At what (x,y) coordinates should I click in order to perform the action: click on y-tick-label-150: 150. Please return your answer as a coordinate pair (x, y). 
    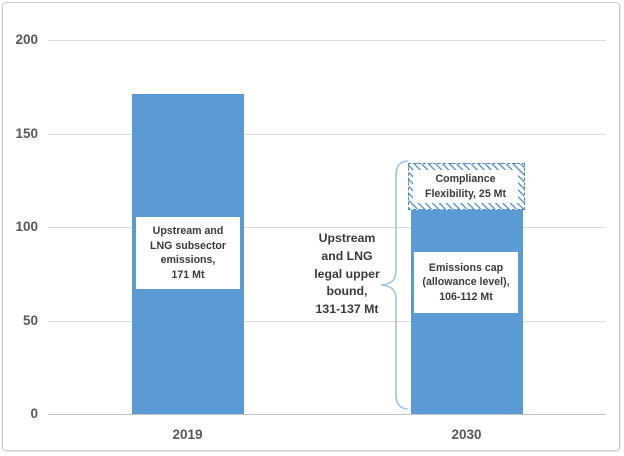
    Looking at the image, I should click on (26, 133).